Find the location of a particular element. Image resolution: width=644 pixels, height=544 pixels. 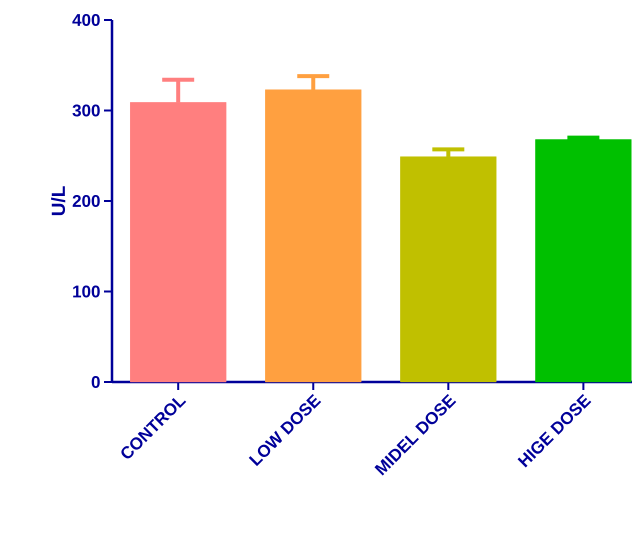

y-tick-label: 200 is located at coordinates (86, 201).